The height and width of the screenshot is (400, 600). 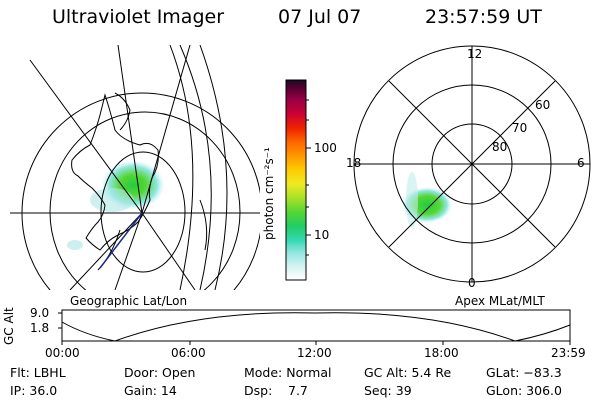 I want to click on status-dsp-label: Dsp:, so click(x=258, y=390).